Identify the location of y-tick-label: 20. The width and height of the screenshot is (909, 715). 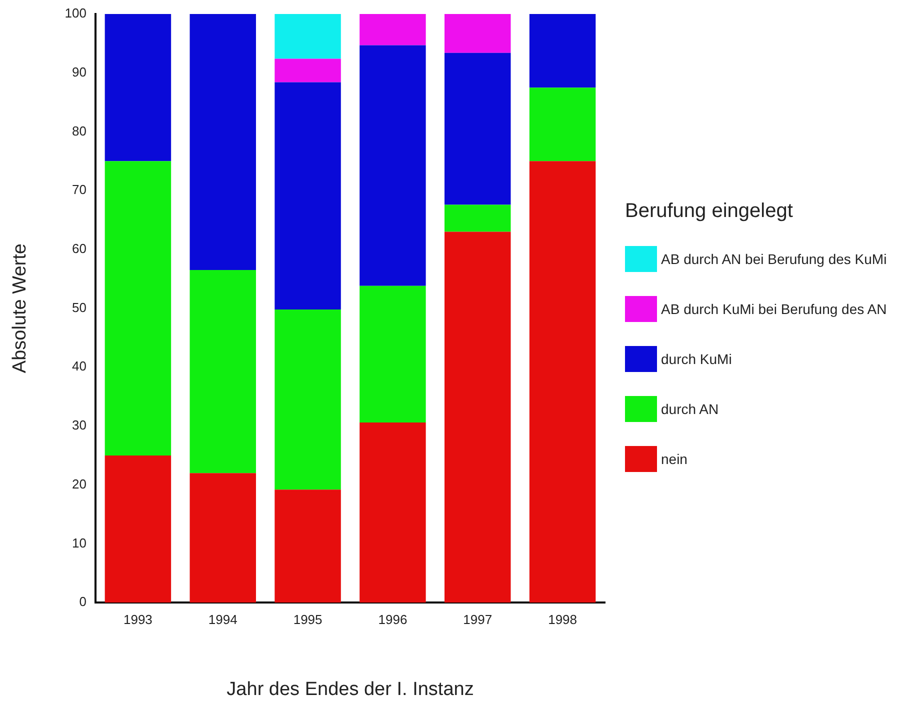
(79, 484).